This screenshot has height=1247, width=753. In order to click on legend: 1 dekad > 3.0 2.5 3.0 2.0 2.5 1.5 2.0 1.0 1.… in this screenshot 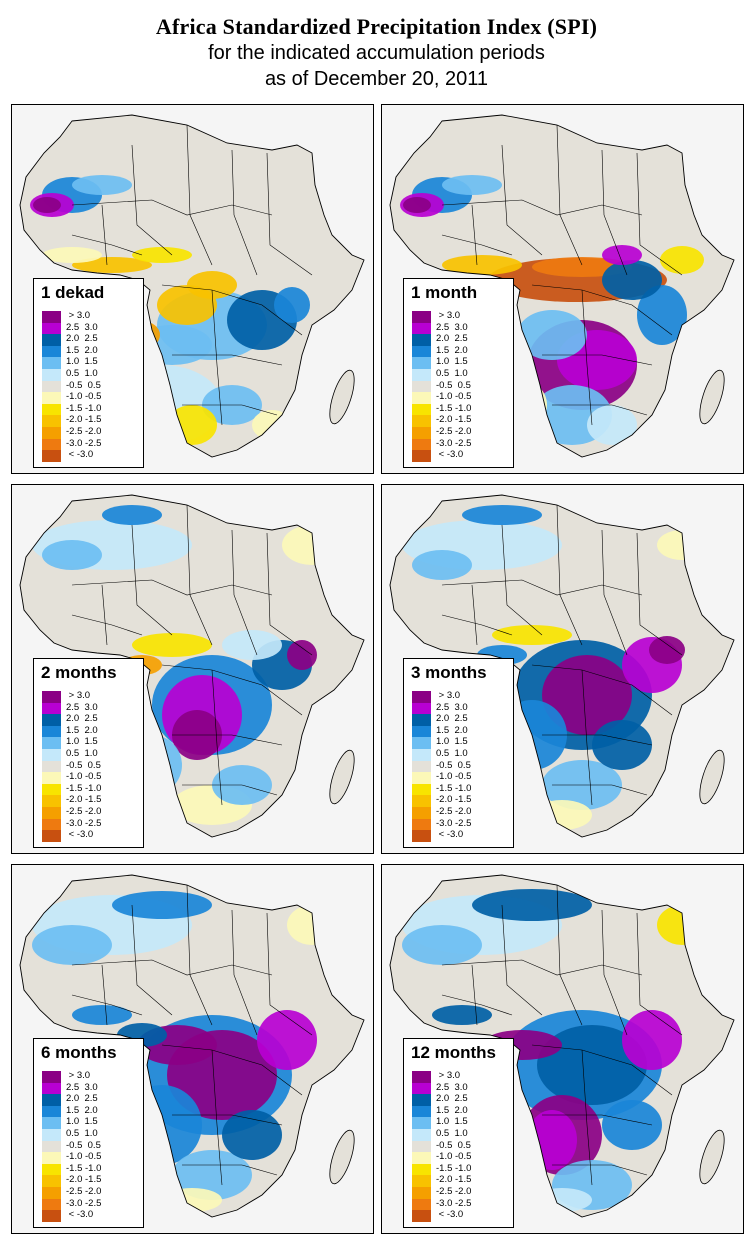, I will do `click(88, 373)`.